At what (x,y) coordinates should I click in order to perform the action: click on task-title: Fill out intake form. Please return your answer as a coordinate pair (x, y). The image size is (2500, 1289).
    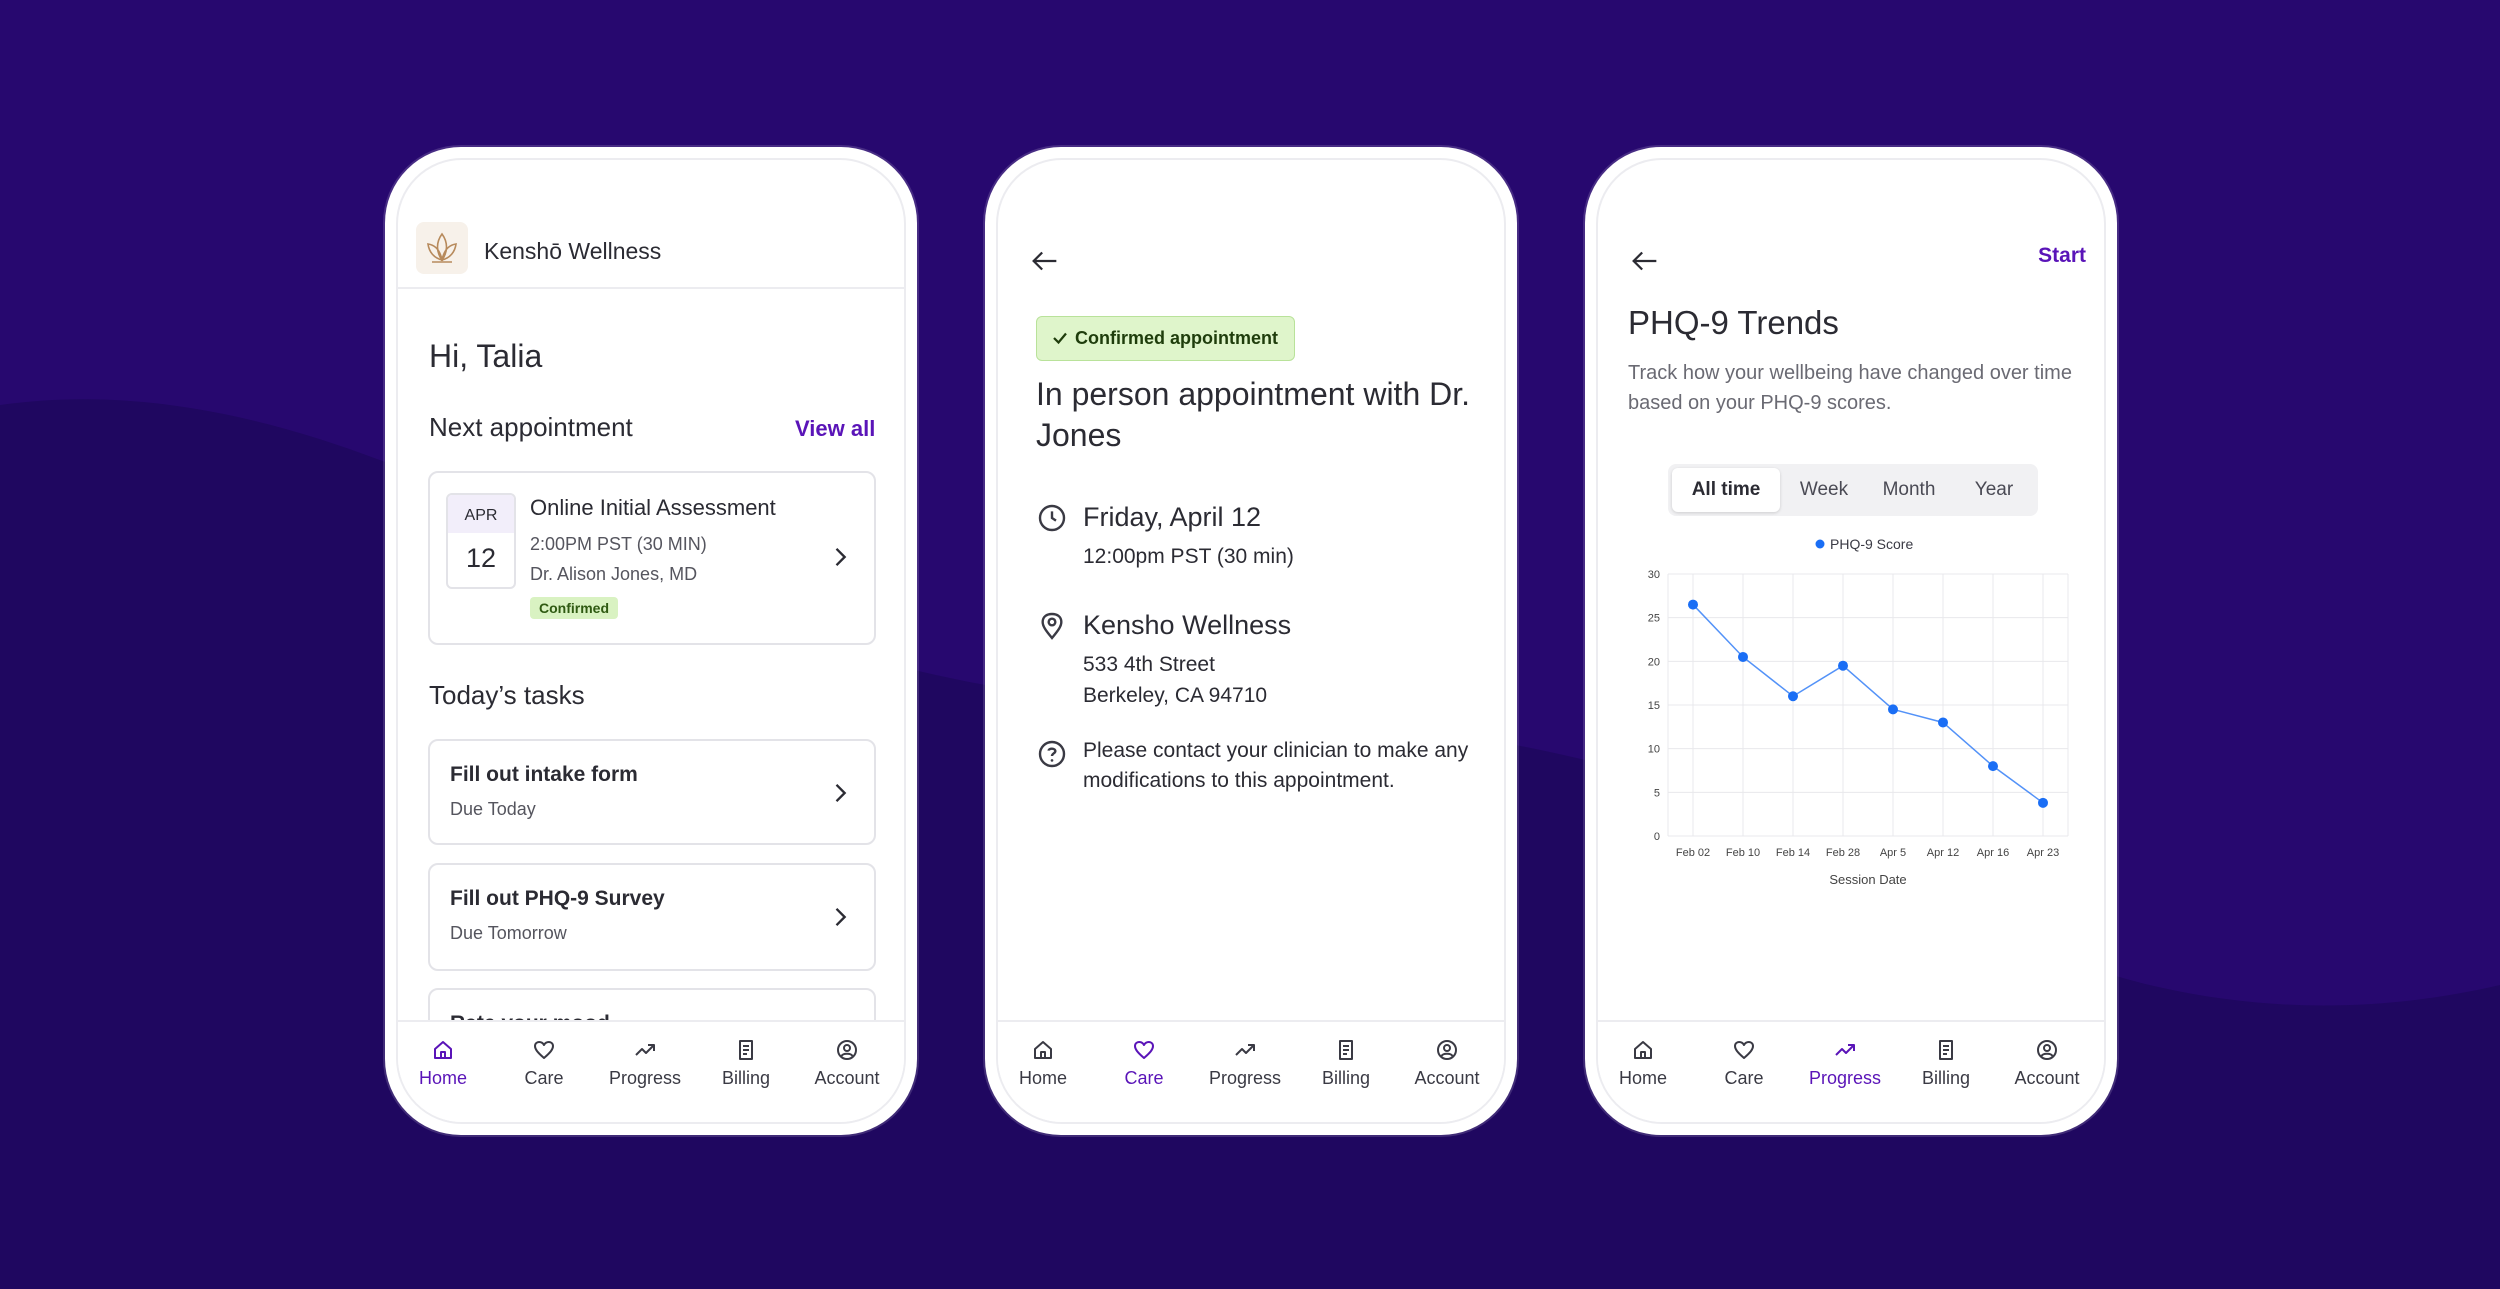
    Looking at the image, I should click on (544, 774).